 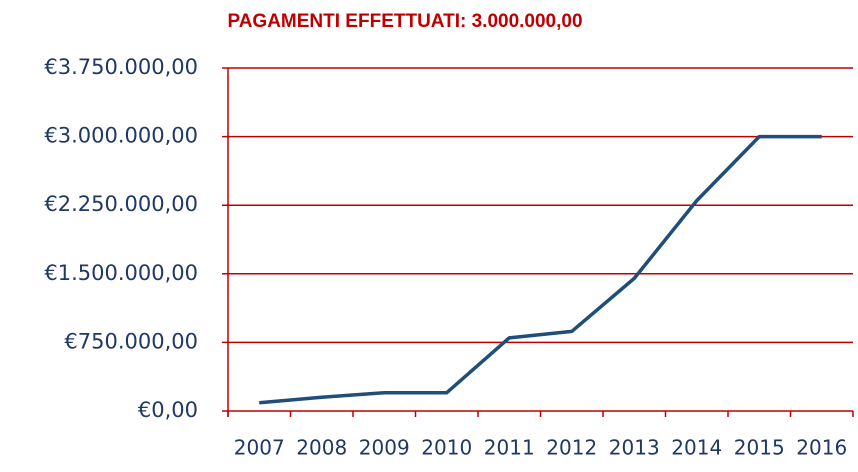 I want to click on y-tick-label: €750.000,00, so click(x=131, y=341).